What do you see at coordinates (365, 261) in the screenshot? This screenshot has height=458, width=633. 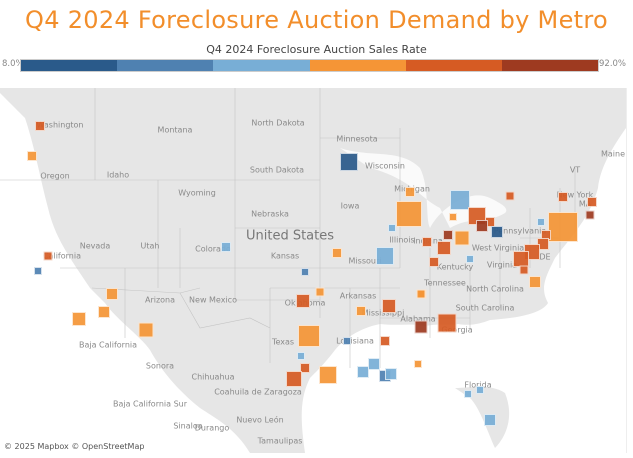 I see `map-label: Missouri` at bounding box center [365, 261].